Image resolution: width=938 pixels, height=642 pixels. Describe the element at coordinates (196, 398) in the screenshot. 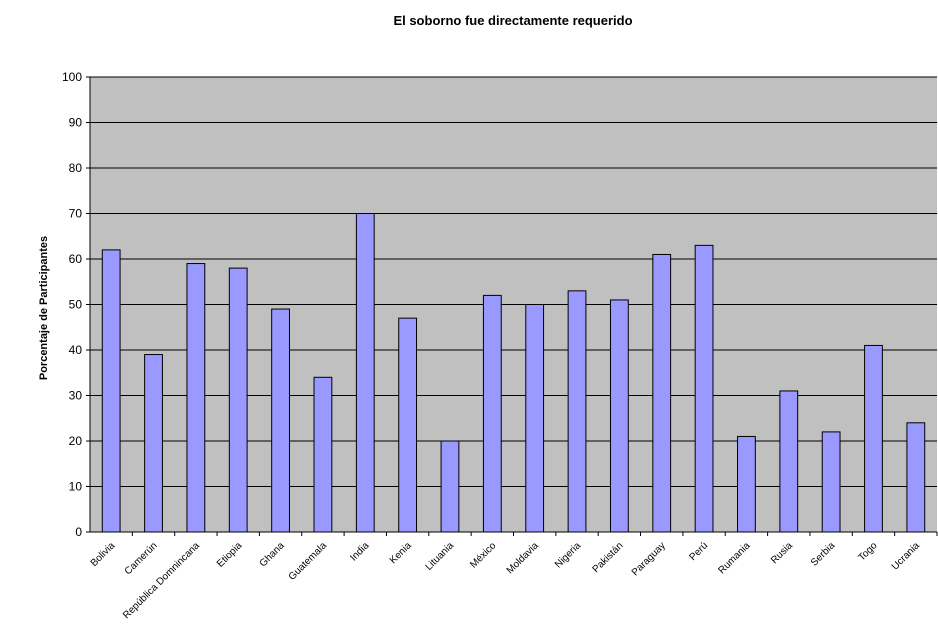

I see `bar-rep-blica-domnincana` at that location.